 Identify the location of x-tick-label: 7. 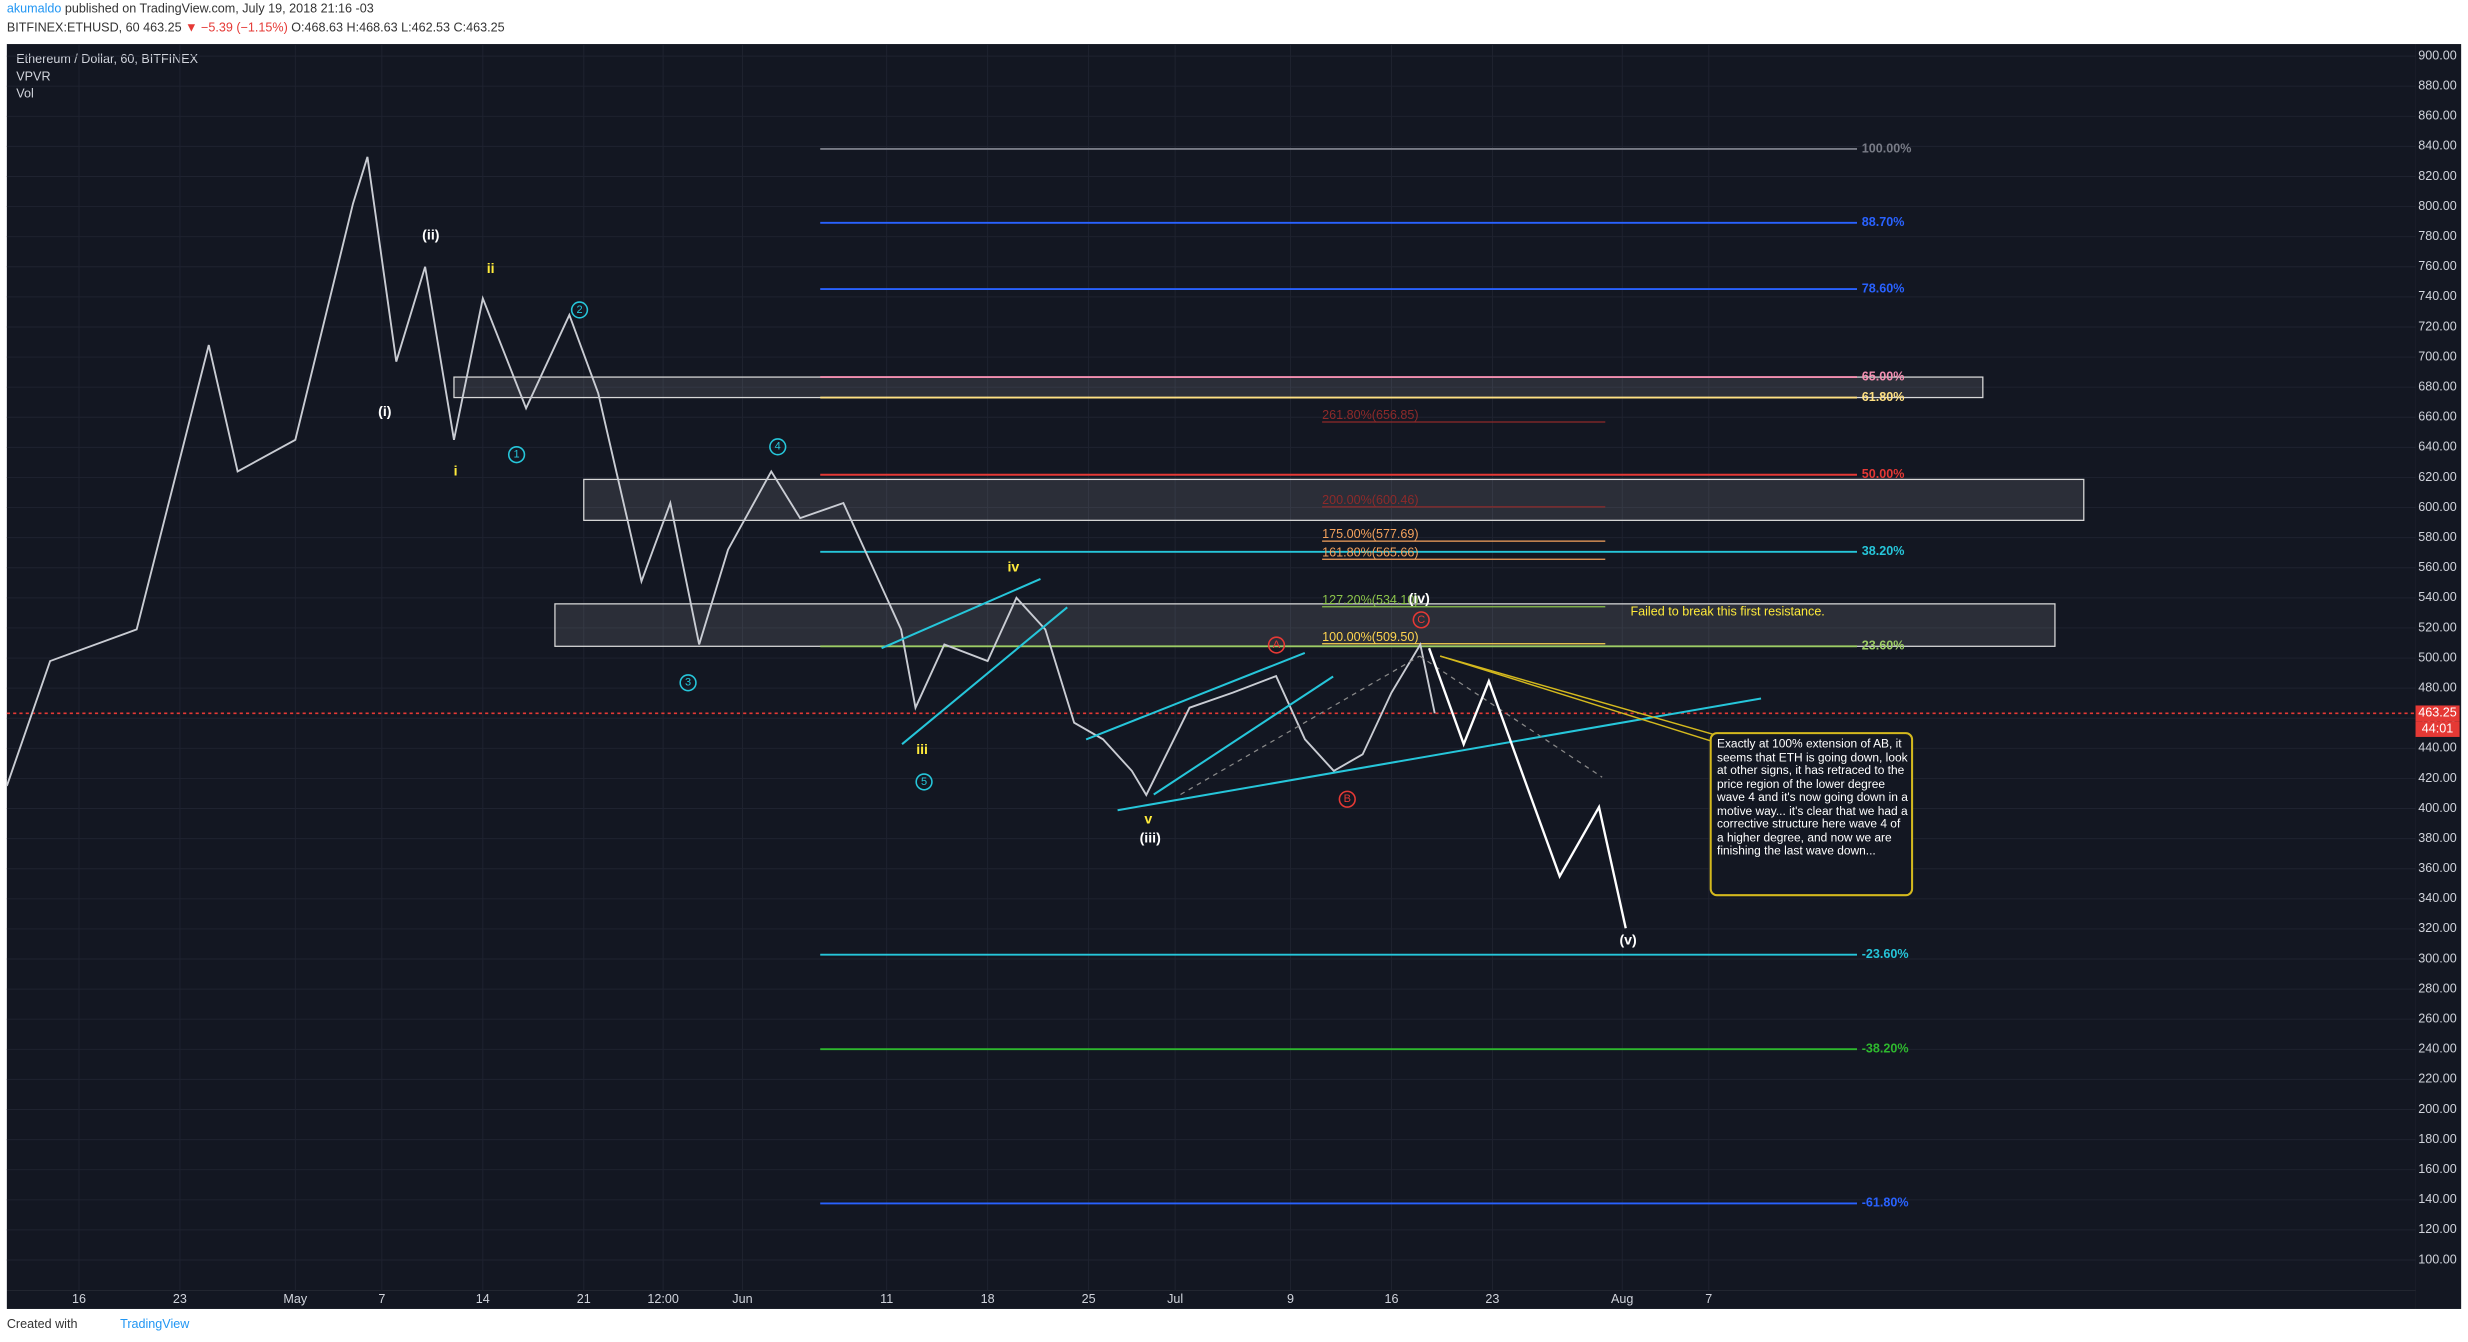
(381, 1299).